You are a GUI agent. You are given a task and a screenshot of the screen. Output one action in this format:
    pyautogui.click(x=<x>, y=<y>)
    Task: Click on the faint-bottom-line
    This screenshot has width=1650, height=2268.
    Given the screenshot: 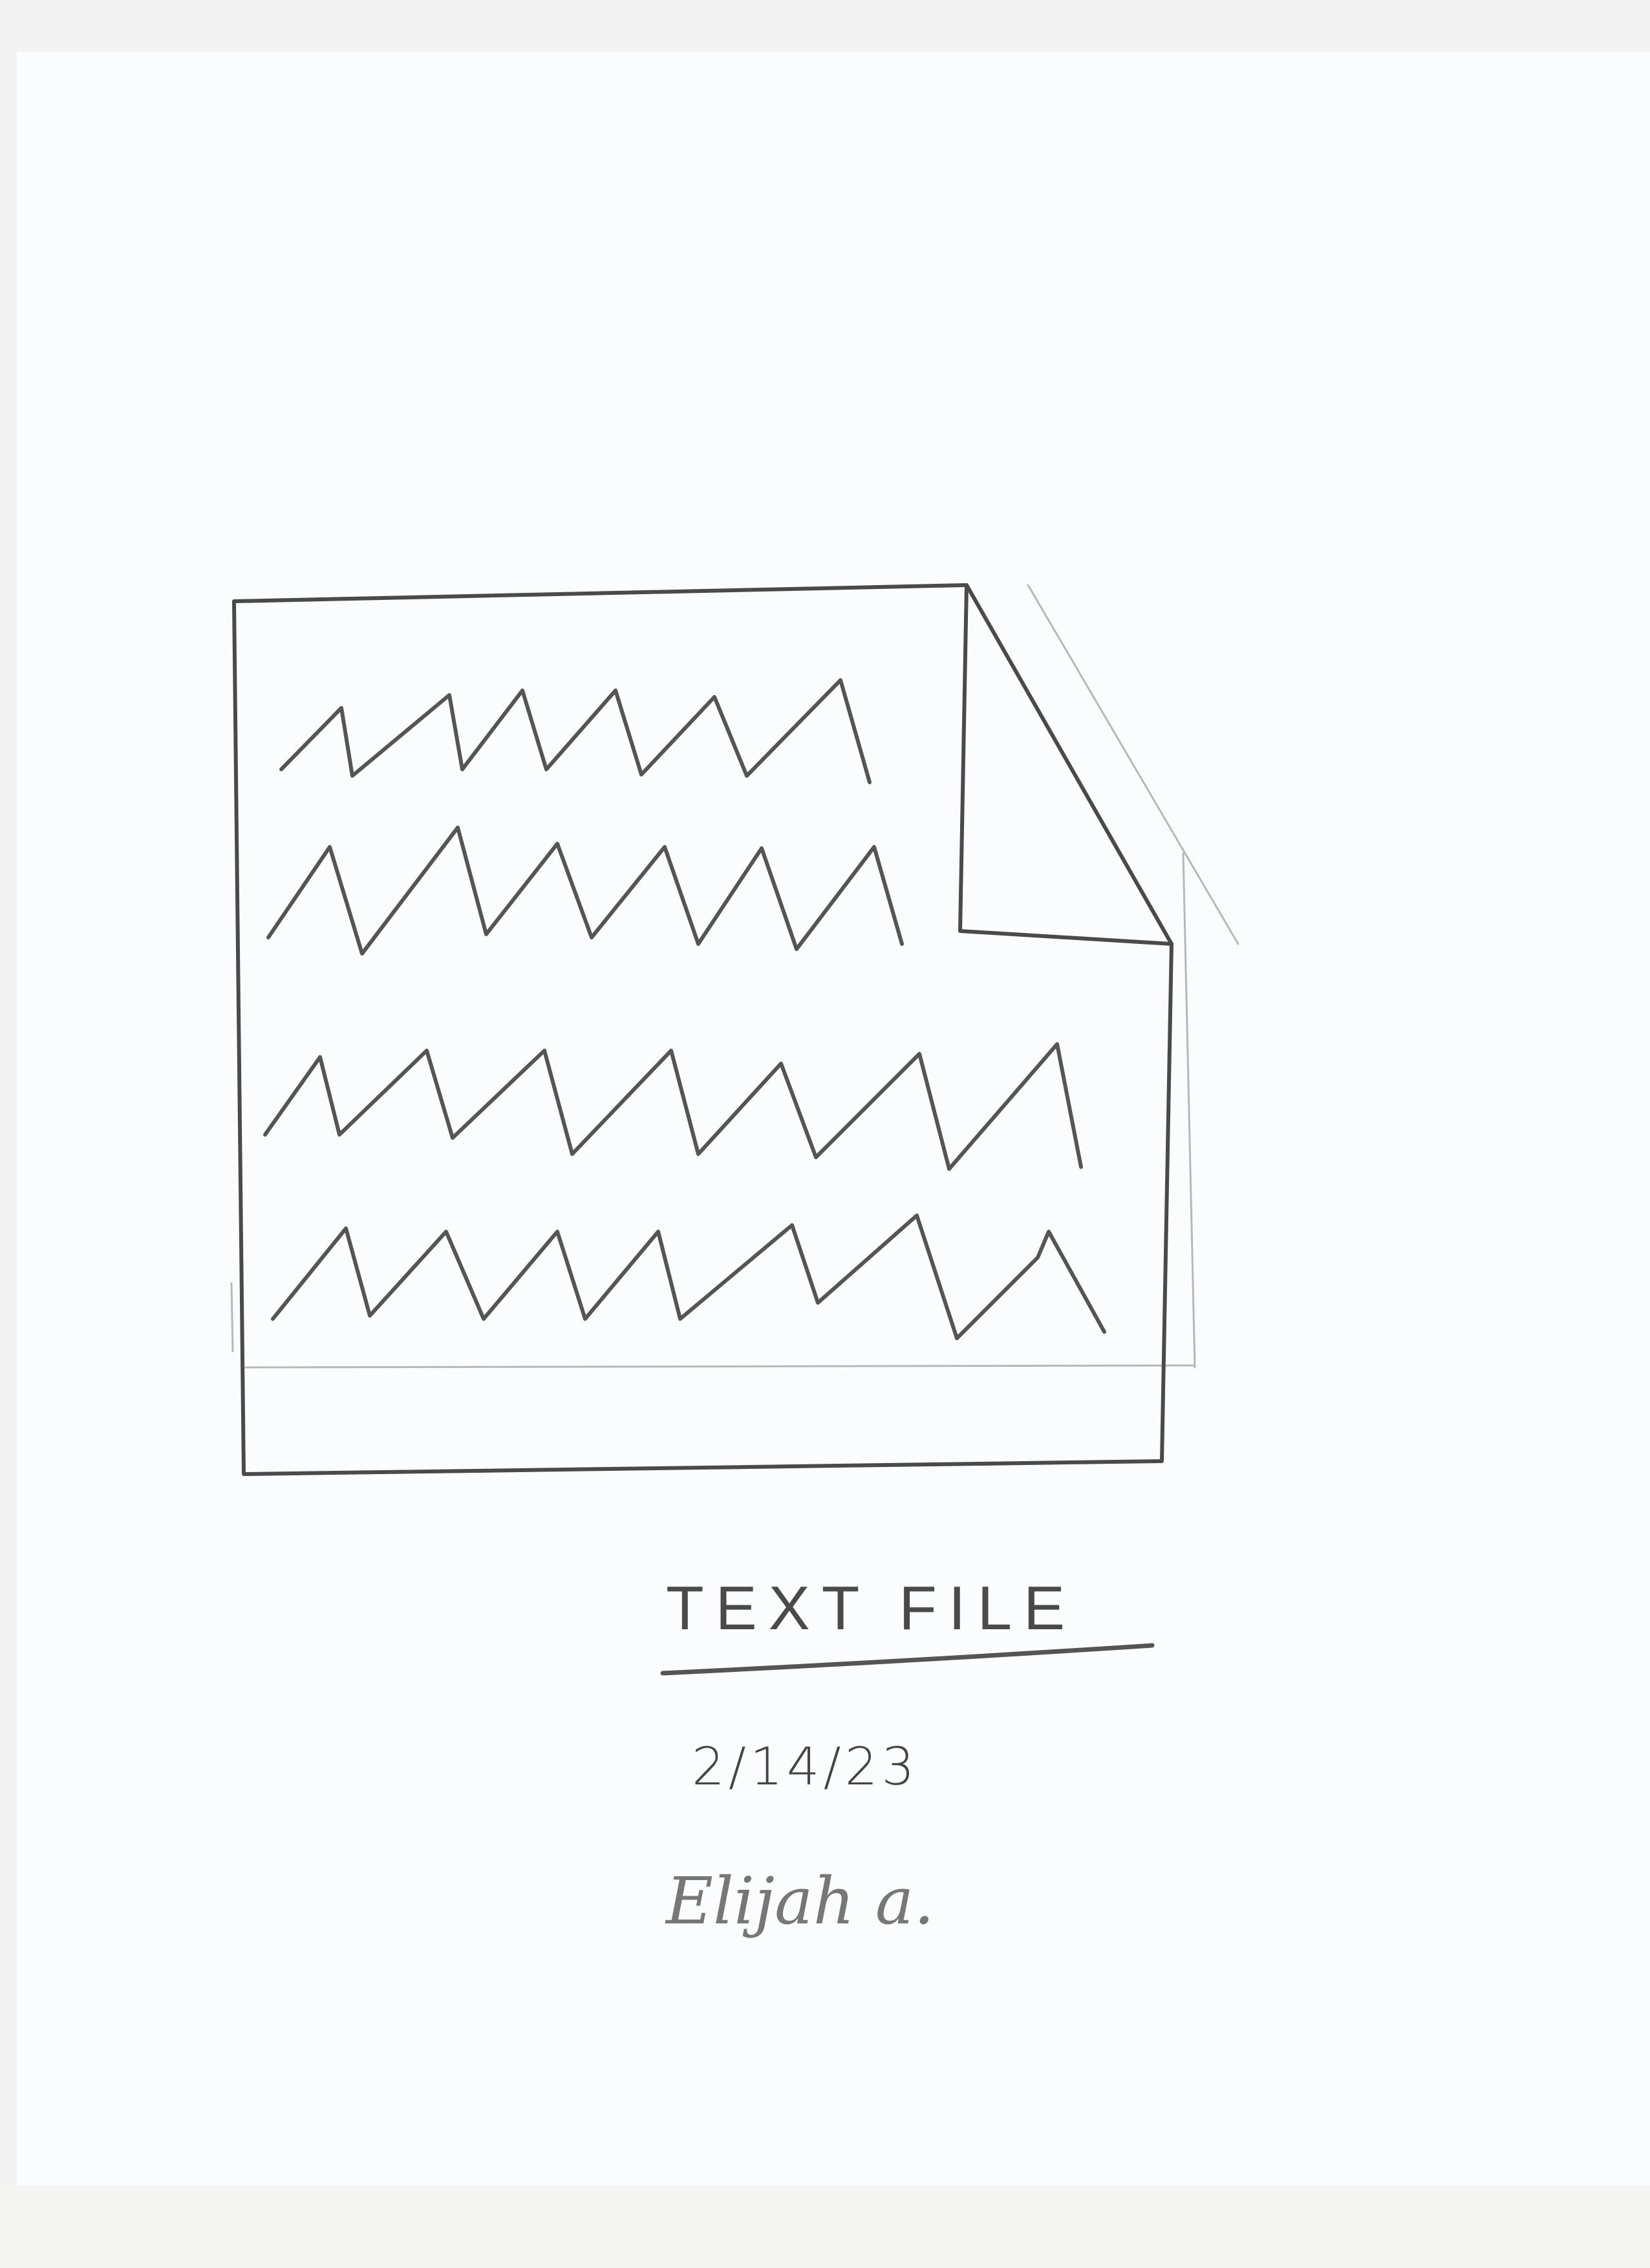 What is the action you would take?
    pyautogui.click(x=720, y=1366)
    